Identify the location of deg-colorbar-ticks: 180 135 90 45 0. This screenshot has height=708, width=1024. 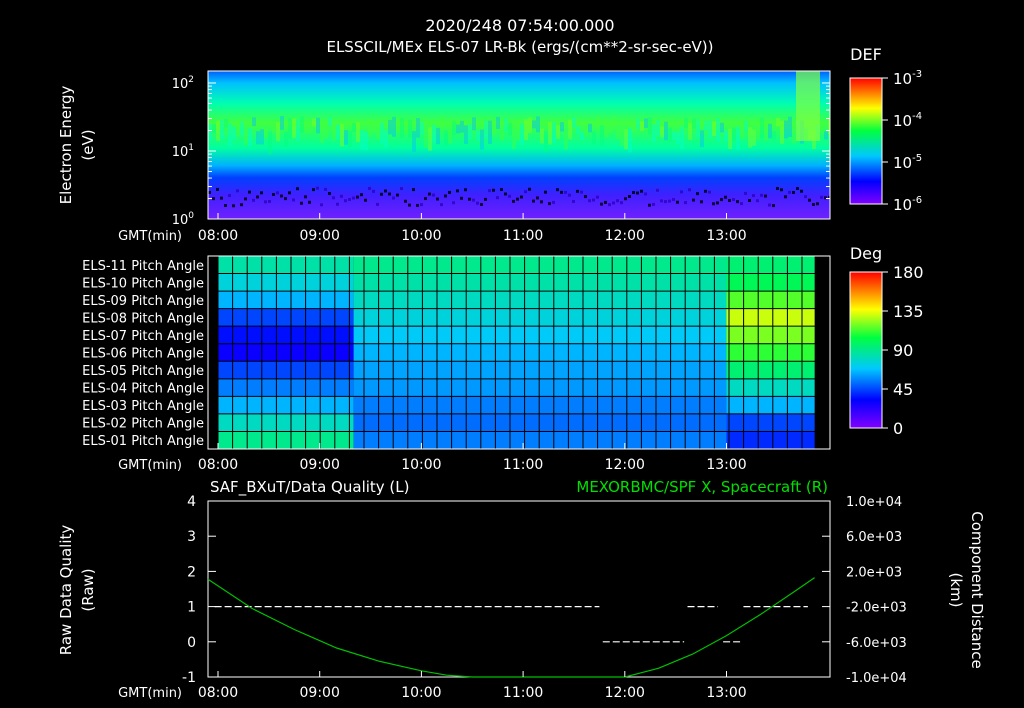
(903, 350).